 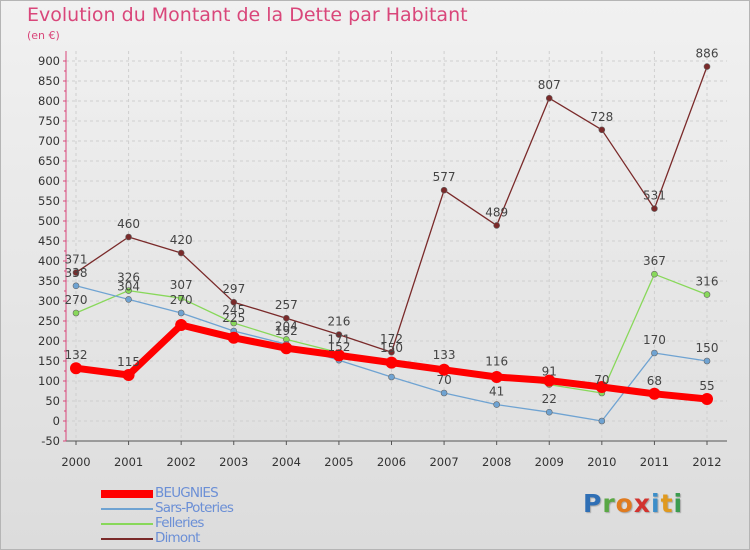 What do you see at coordinates (706, 386) in the screenshot?
I see `data-label-BEUGNIES: 55` at bounding box center [706, 386].